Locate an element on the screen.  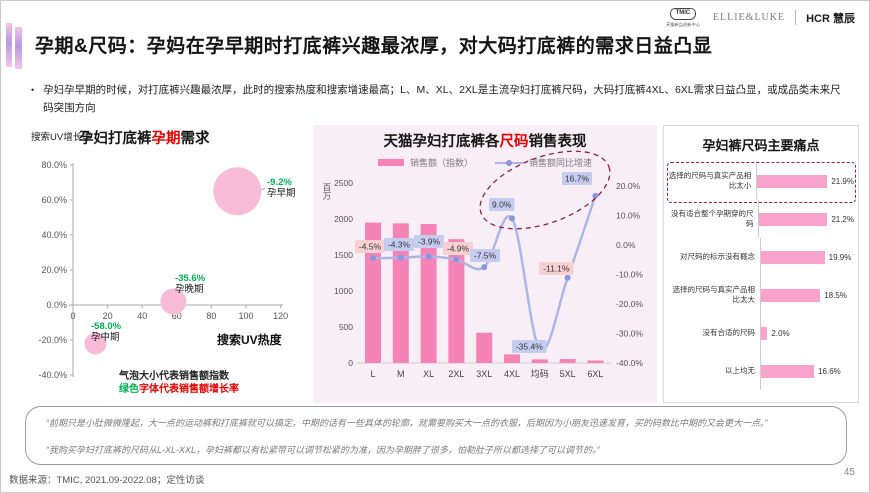
y-tick: 80.0% is located at coordinates (54, 165).